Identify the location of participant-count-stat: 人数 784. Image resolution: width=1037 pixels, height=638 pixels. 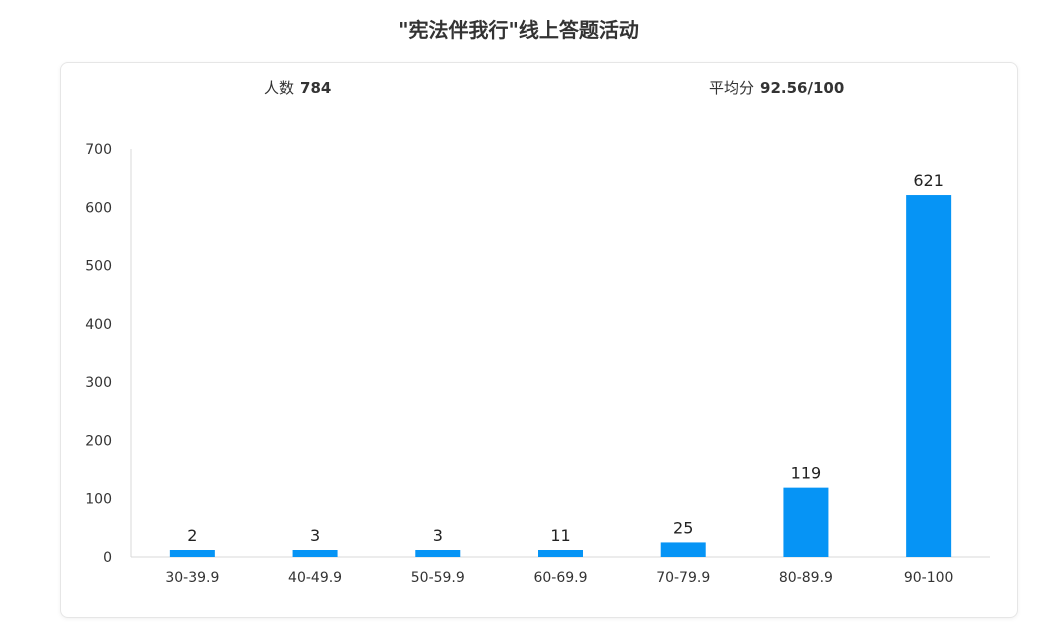
(297, 87).